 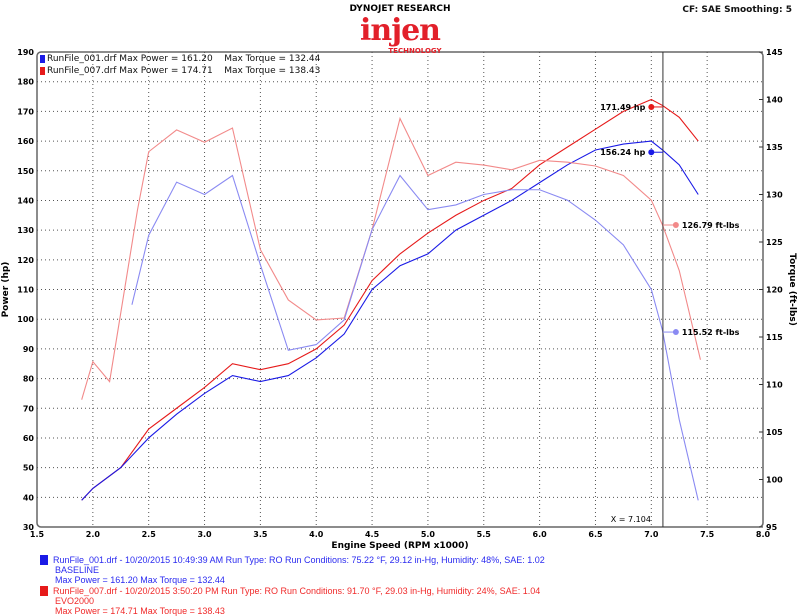 I want to click on y-tick-label: 40, so click(x=29, y=497).